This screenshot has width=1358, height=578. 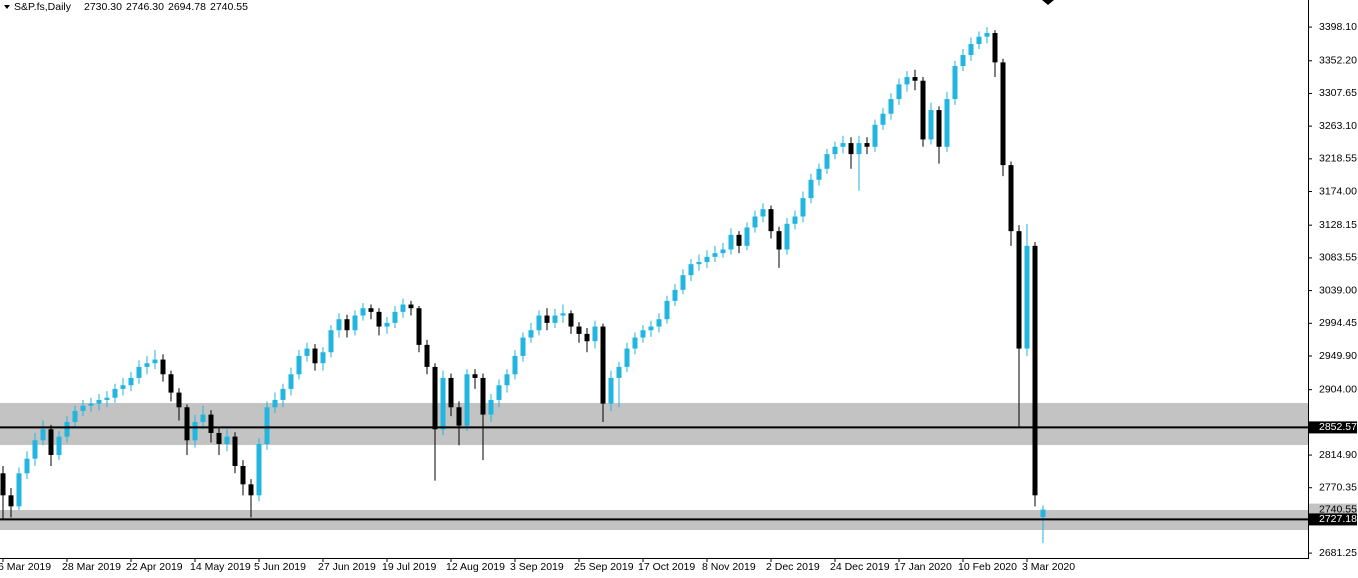 I want to click on y-tick-label: 3039.00, so click(x=1338, y=290).